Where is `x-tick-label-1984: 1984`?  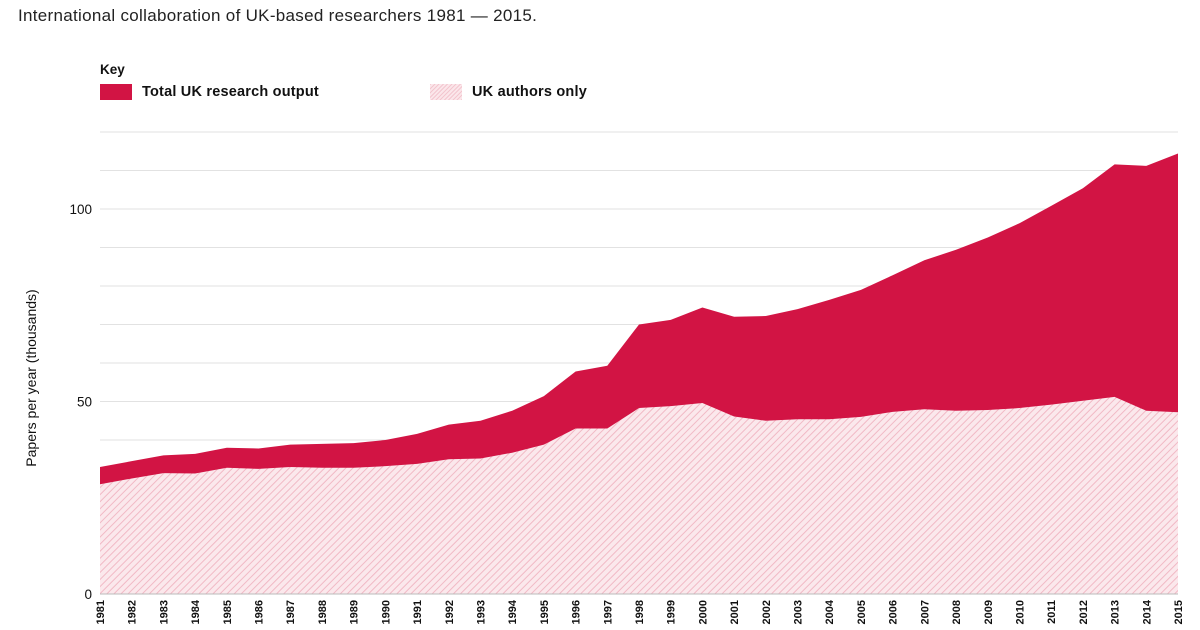
x-tick-label-1984: 1984 is located at coordinates (196, 611).